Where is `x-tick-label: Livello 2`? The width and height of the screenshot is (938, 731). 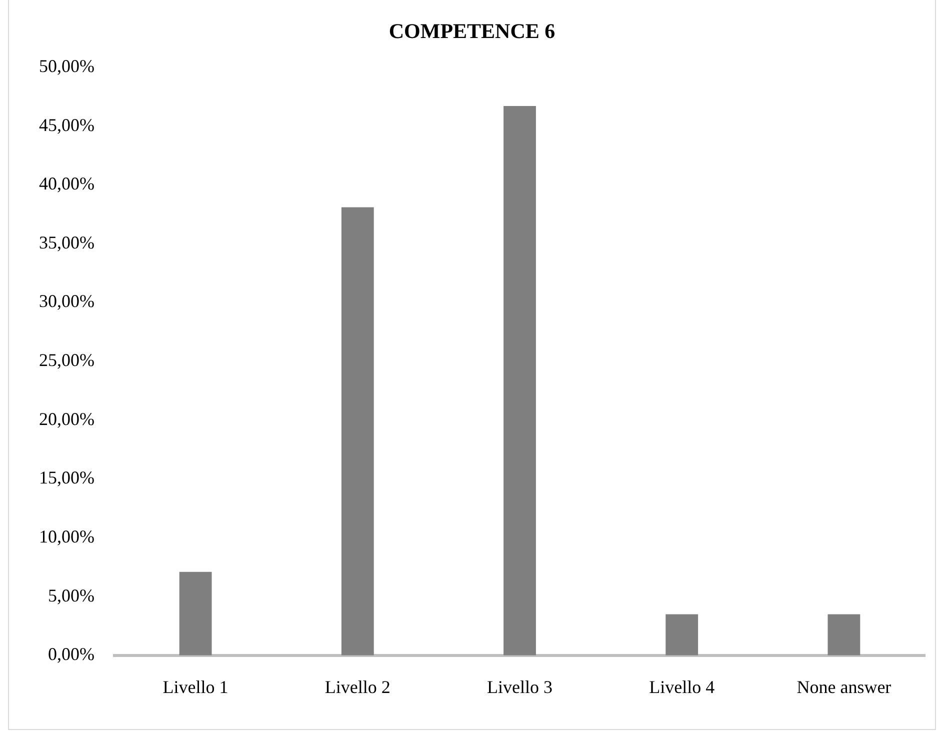 x-tick-label: Livello 2 is located at coordinates (357, 686).